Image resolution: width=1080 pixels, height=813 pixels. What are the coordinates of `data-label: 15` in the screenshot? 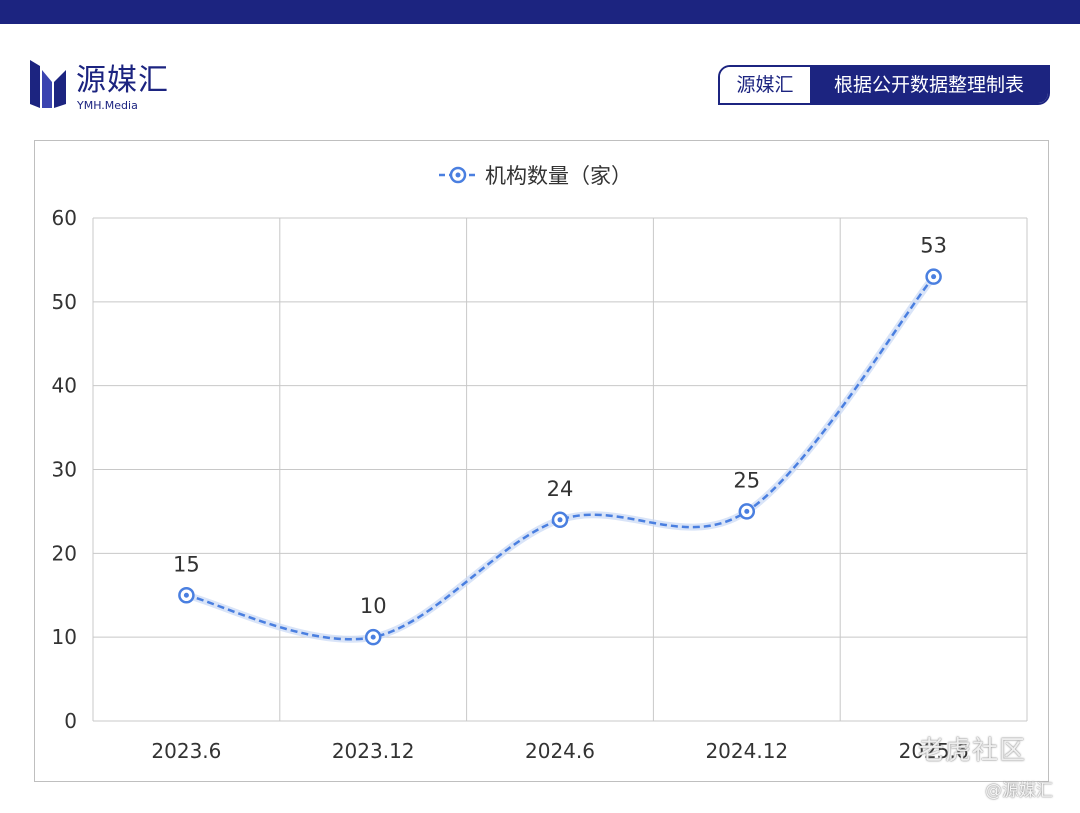 It's located at (186, 564).